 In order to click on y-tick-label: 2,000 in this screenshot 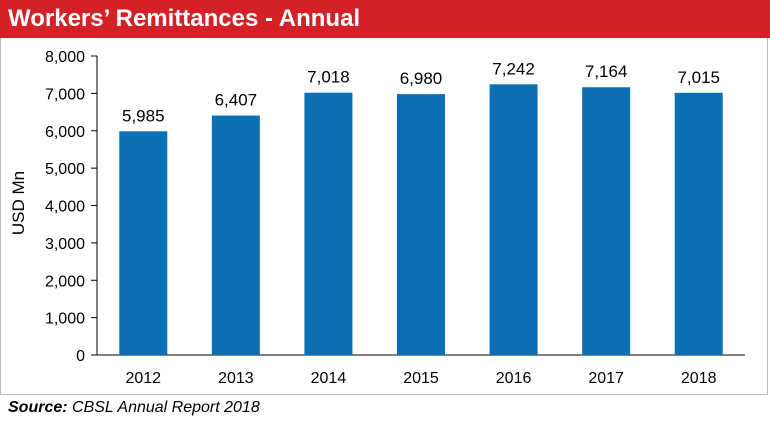, I will do `click(65, 281)`.